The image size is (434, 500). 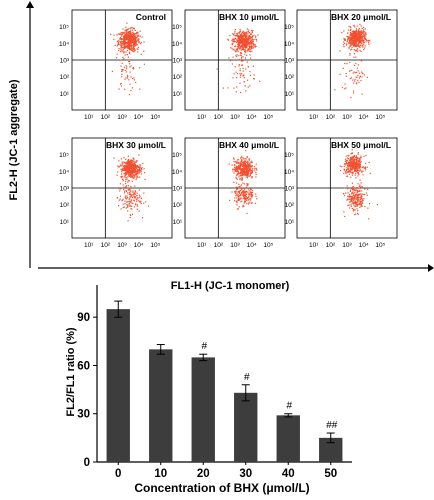 What do you see at coordinates (347, 245) in the screenshot?
I see `flow-x-tick-label: 10³` at bounding box center [347, 245].